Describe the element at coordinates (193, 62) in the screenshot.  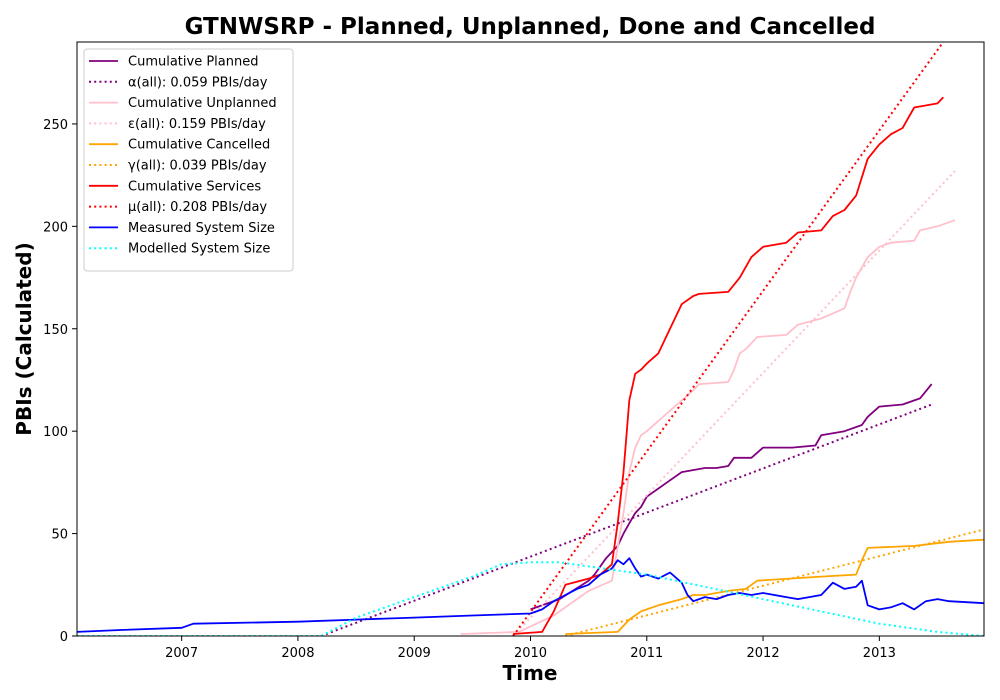
I see `legend-label: Cumulative Planned` at that location.